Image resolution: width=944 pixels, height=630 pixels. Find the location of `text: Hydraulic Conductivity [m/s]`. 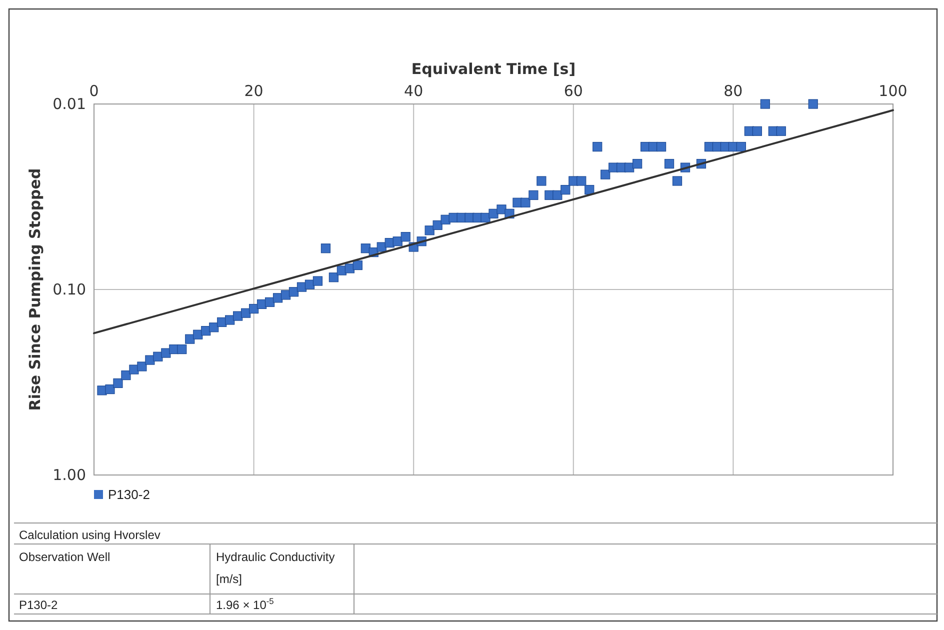

text: Hydraulic Conductivity [m/s] is located at coordinates (275, 568).